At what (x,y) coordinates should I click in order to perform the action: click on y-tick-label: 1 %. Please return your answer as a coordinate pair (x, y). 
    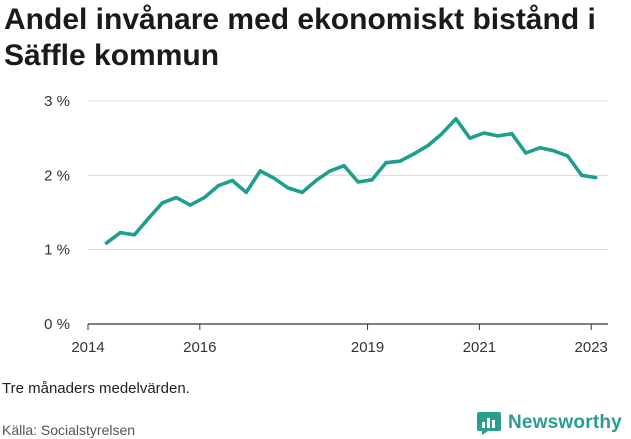
    Looking at the image, I should click on (57, 250).